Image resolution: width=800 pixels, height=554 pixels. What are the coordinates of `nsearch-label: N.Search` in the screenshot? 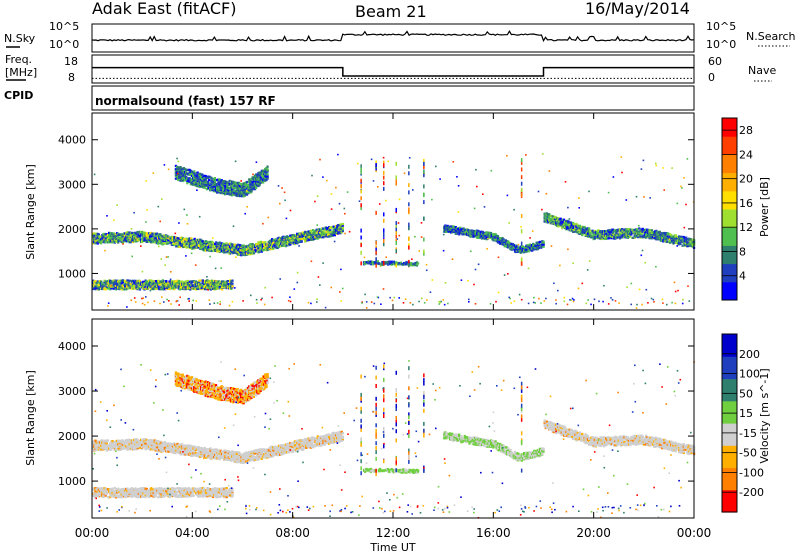 It's located at (771, 36).